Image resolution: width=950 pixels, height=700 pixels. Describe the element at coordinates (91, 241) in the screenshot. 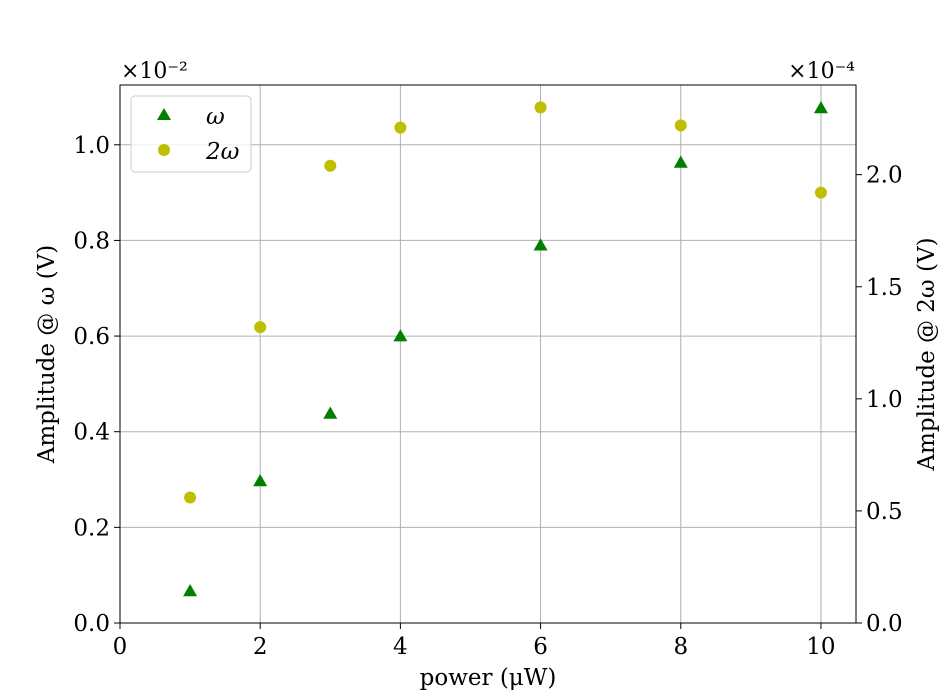

I see `left-y-tick-label: 0.8` at that location.